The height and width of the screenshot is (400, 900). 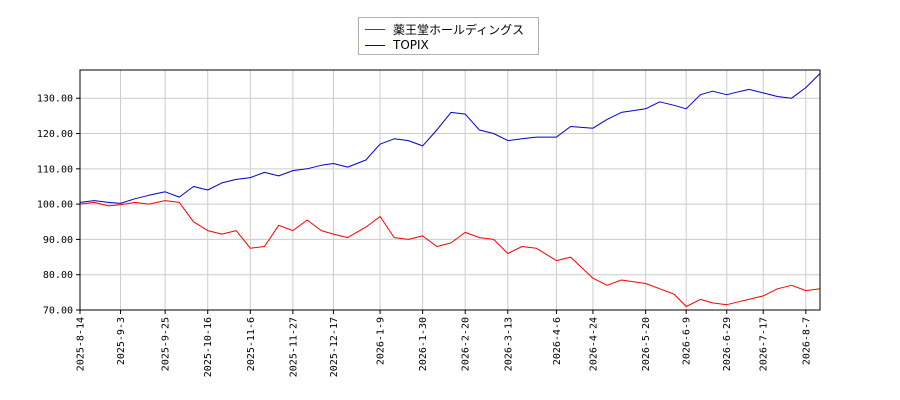 What do you see at coordinates (81, 344) in the screenshot?
I see `x-tick-label: 2025-8-14` at bounding box center [81, 344].